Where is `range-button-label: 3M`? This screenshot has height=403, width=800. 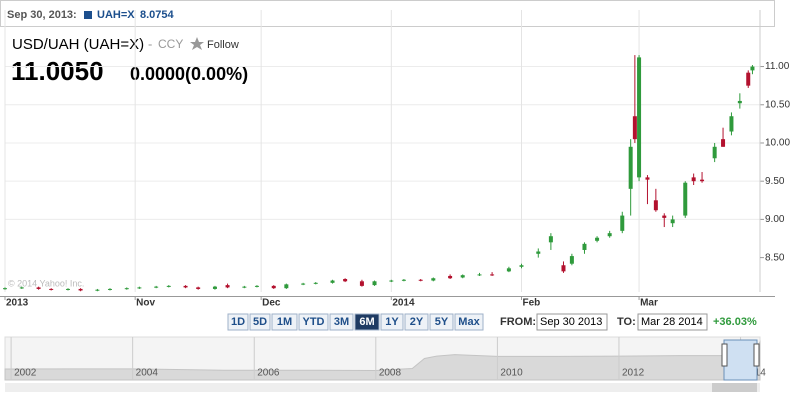
range-button-label: 3M is located at coordinates (341, 322).